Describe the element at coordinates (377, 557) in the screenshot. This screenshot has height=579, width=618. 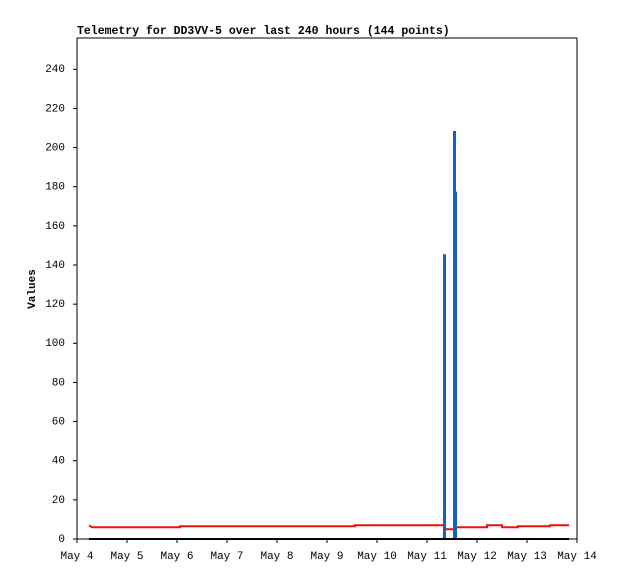
I see `x-tick-label: May 10` at that location.